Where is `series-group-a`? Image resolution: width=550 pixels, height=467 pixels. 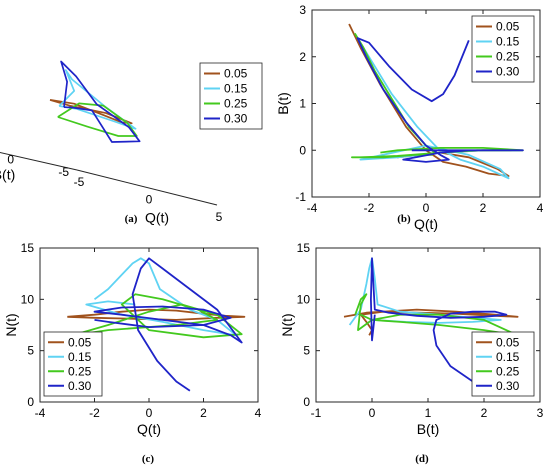 series-group-a is located at coordinates (95, 101).